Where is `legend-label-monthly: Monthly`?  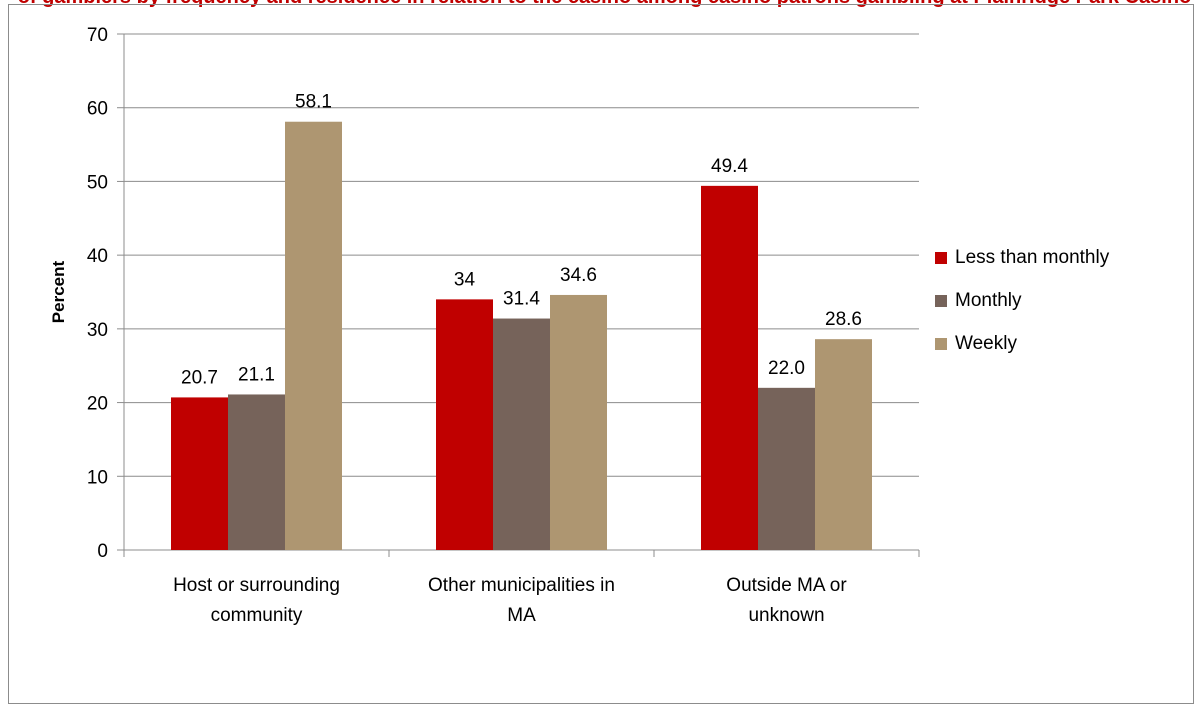 legend-label-monthly: Monthly is located at coordinates (988, 300).